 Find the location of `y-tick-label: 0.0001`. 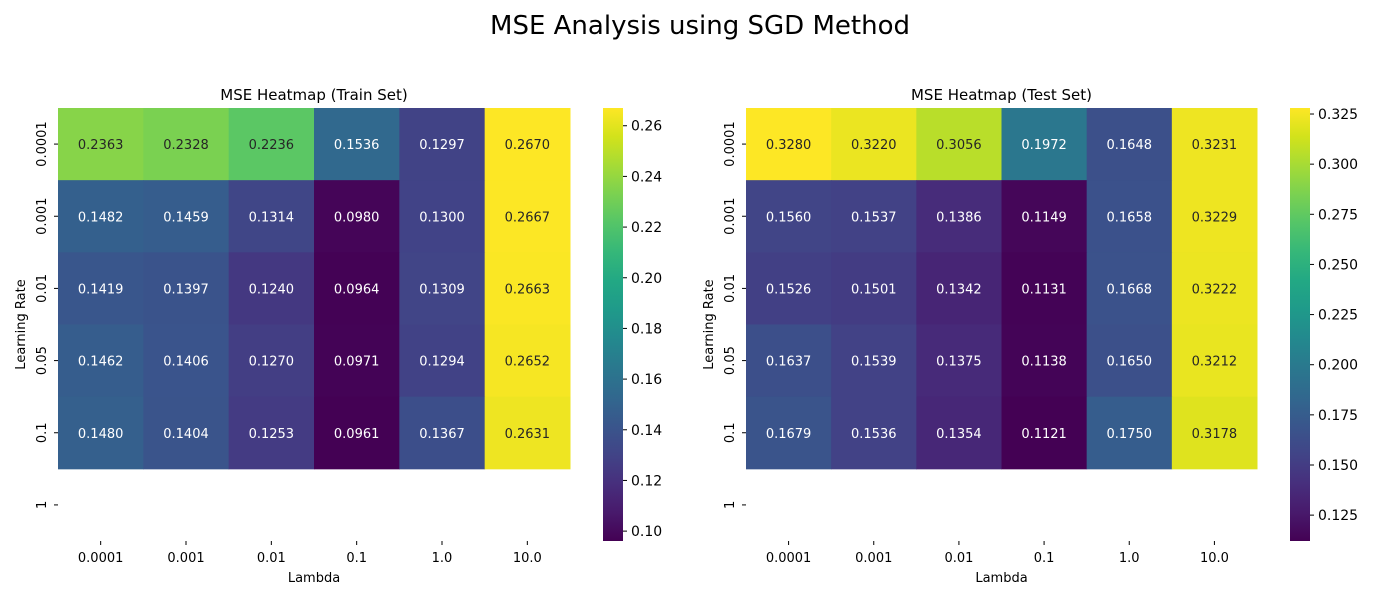

y-tick-label: 0.0001 is located at coordinates (42, 144).